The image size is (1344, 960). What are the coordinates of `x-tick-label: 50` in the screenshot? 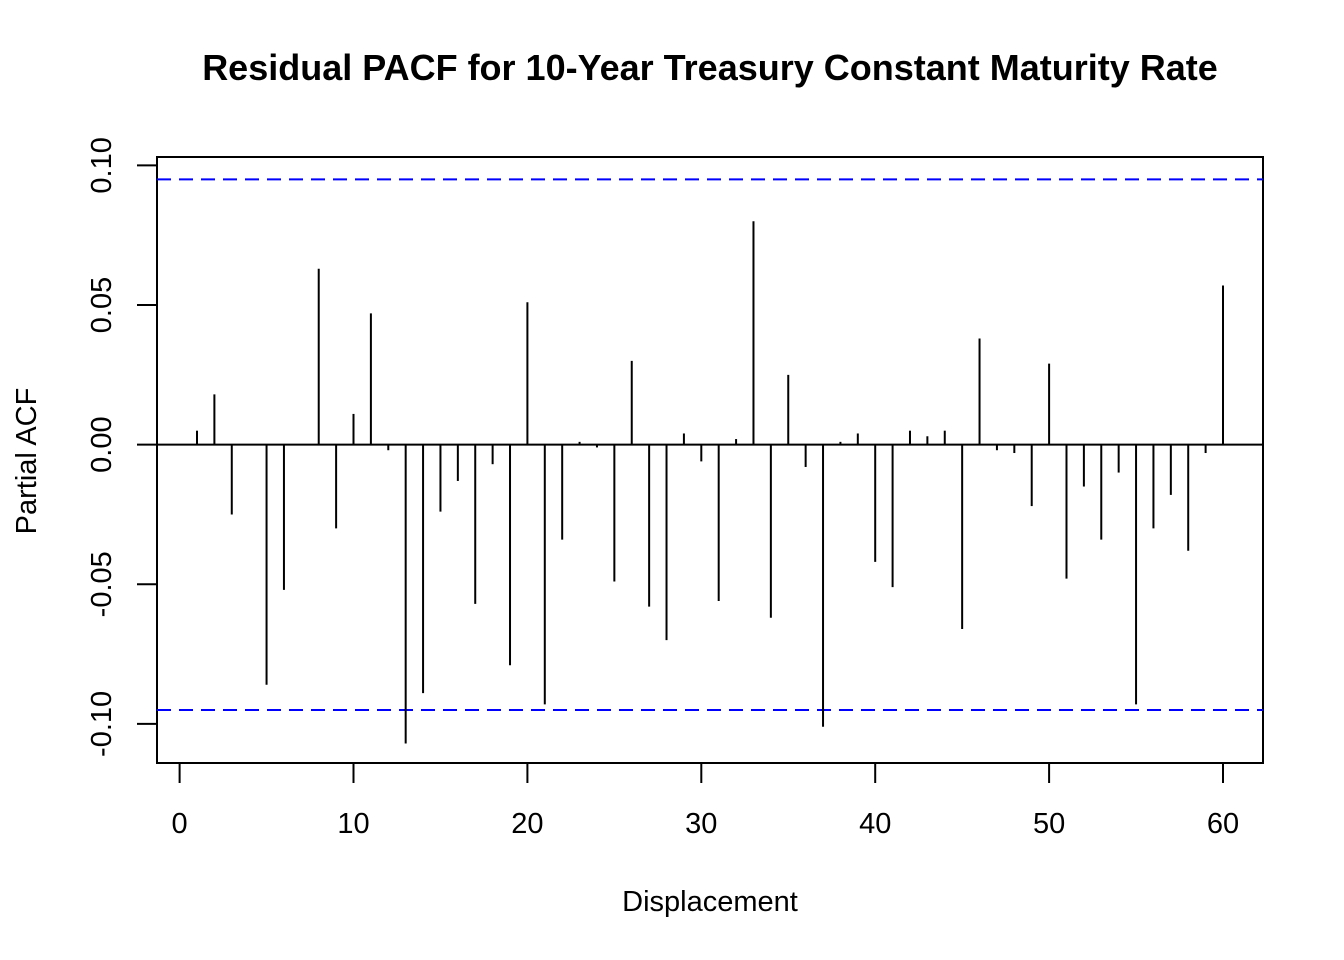 It's located at (1049, 824).